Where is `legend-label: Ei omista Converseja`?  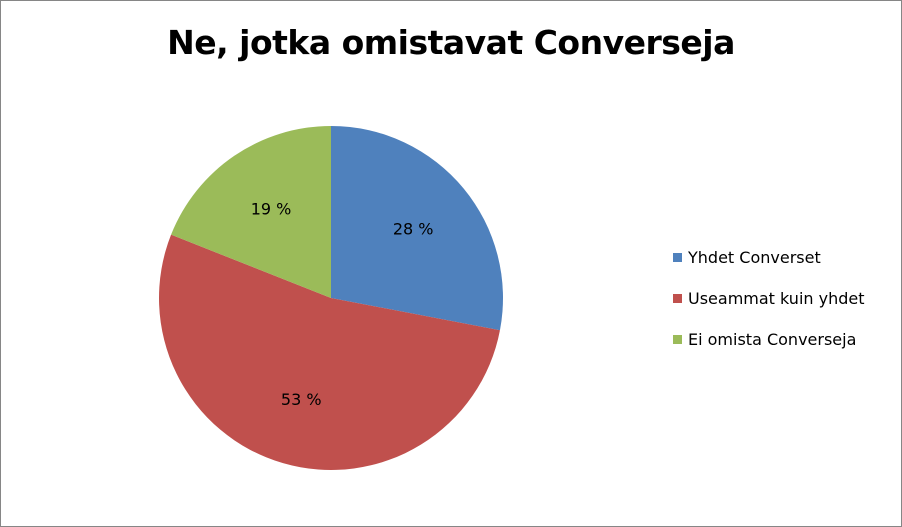 legend-label: Ei omista Converseja is located at coordinates (772, 339).